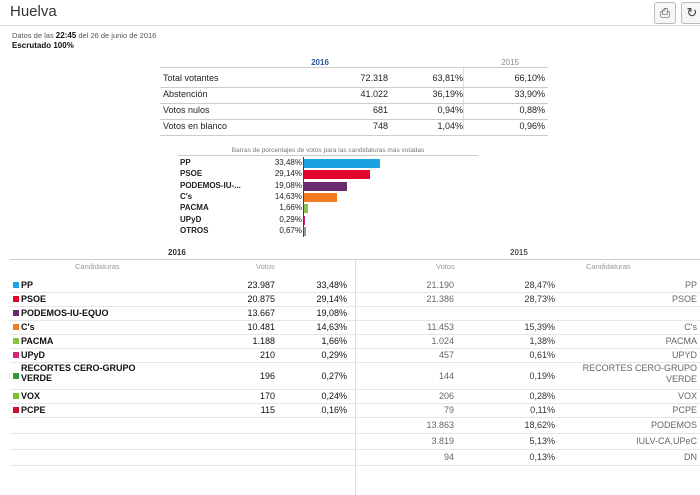 This screenshot has width=700, height=495. I want to click on pct-2015: 5,13%, so click(542, 441).